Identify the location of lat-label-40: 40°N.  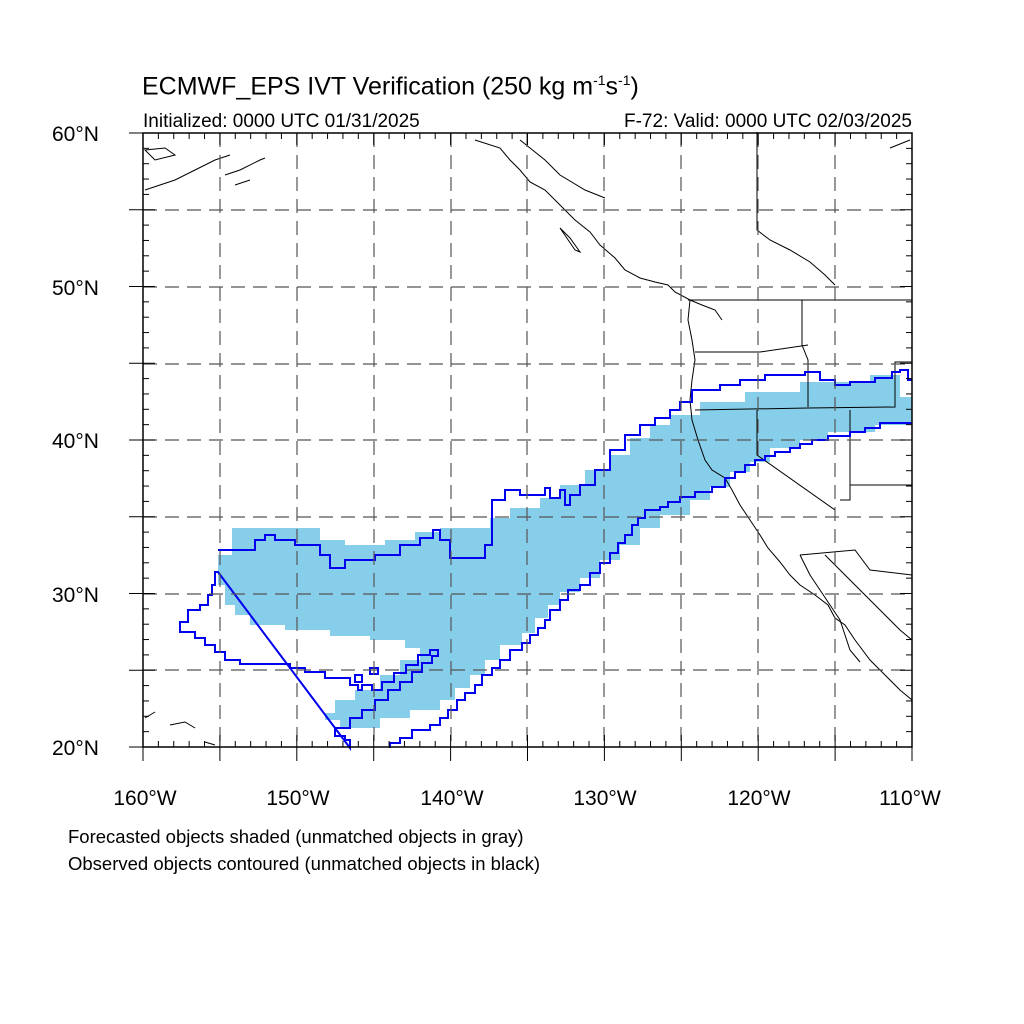
(75, 441).